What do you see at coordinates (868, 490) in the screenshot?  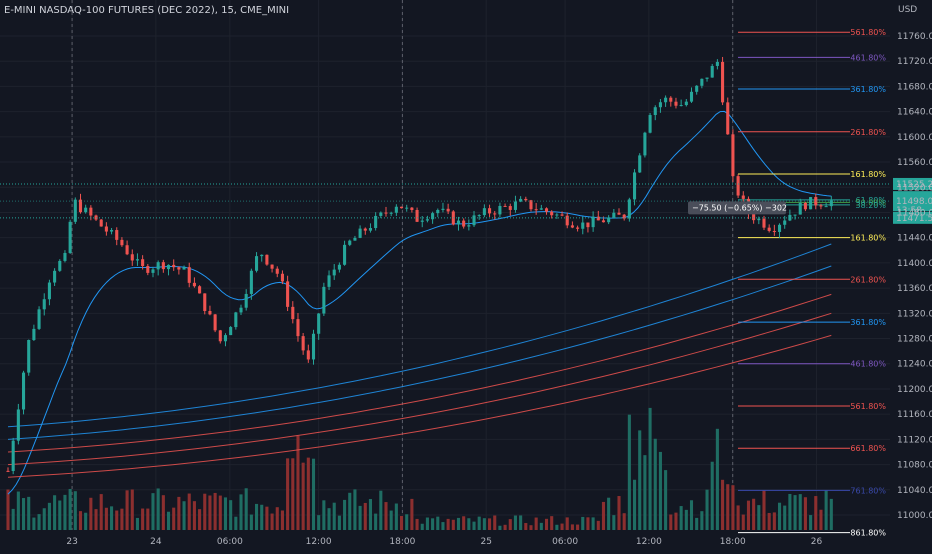 I see `fib-label: 761.80%` at bounding box center [868, 490].